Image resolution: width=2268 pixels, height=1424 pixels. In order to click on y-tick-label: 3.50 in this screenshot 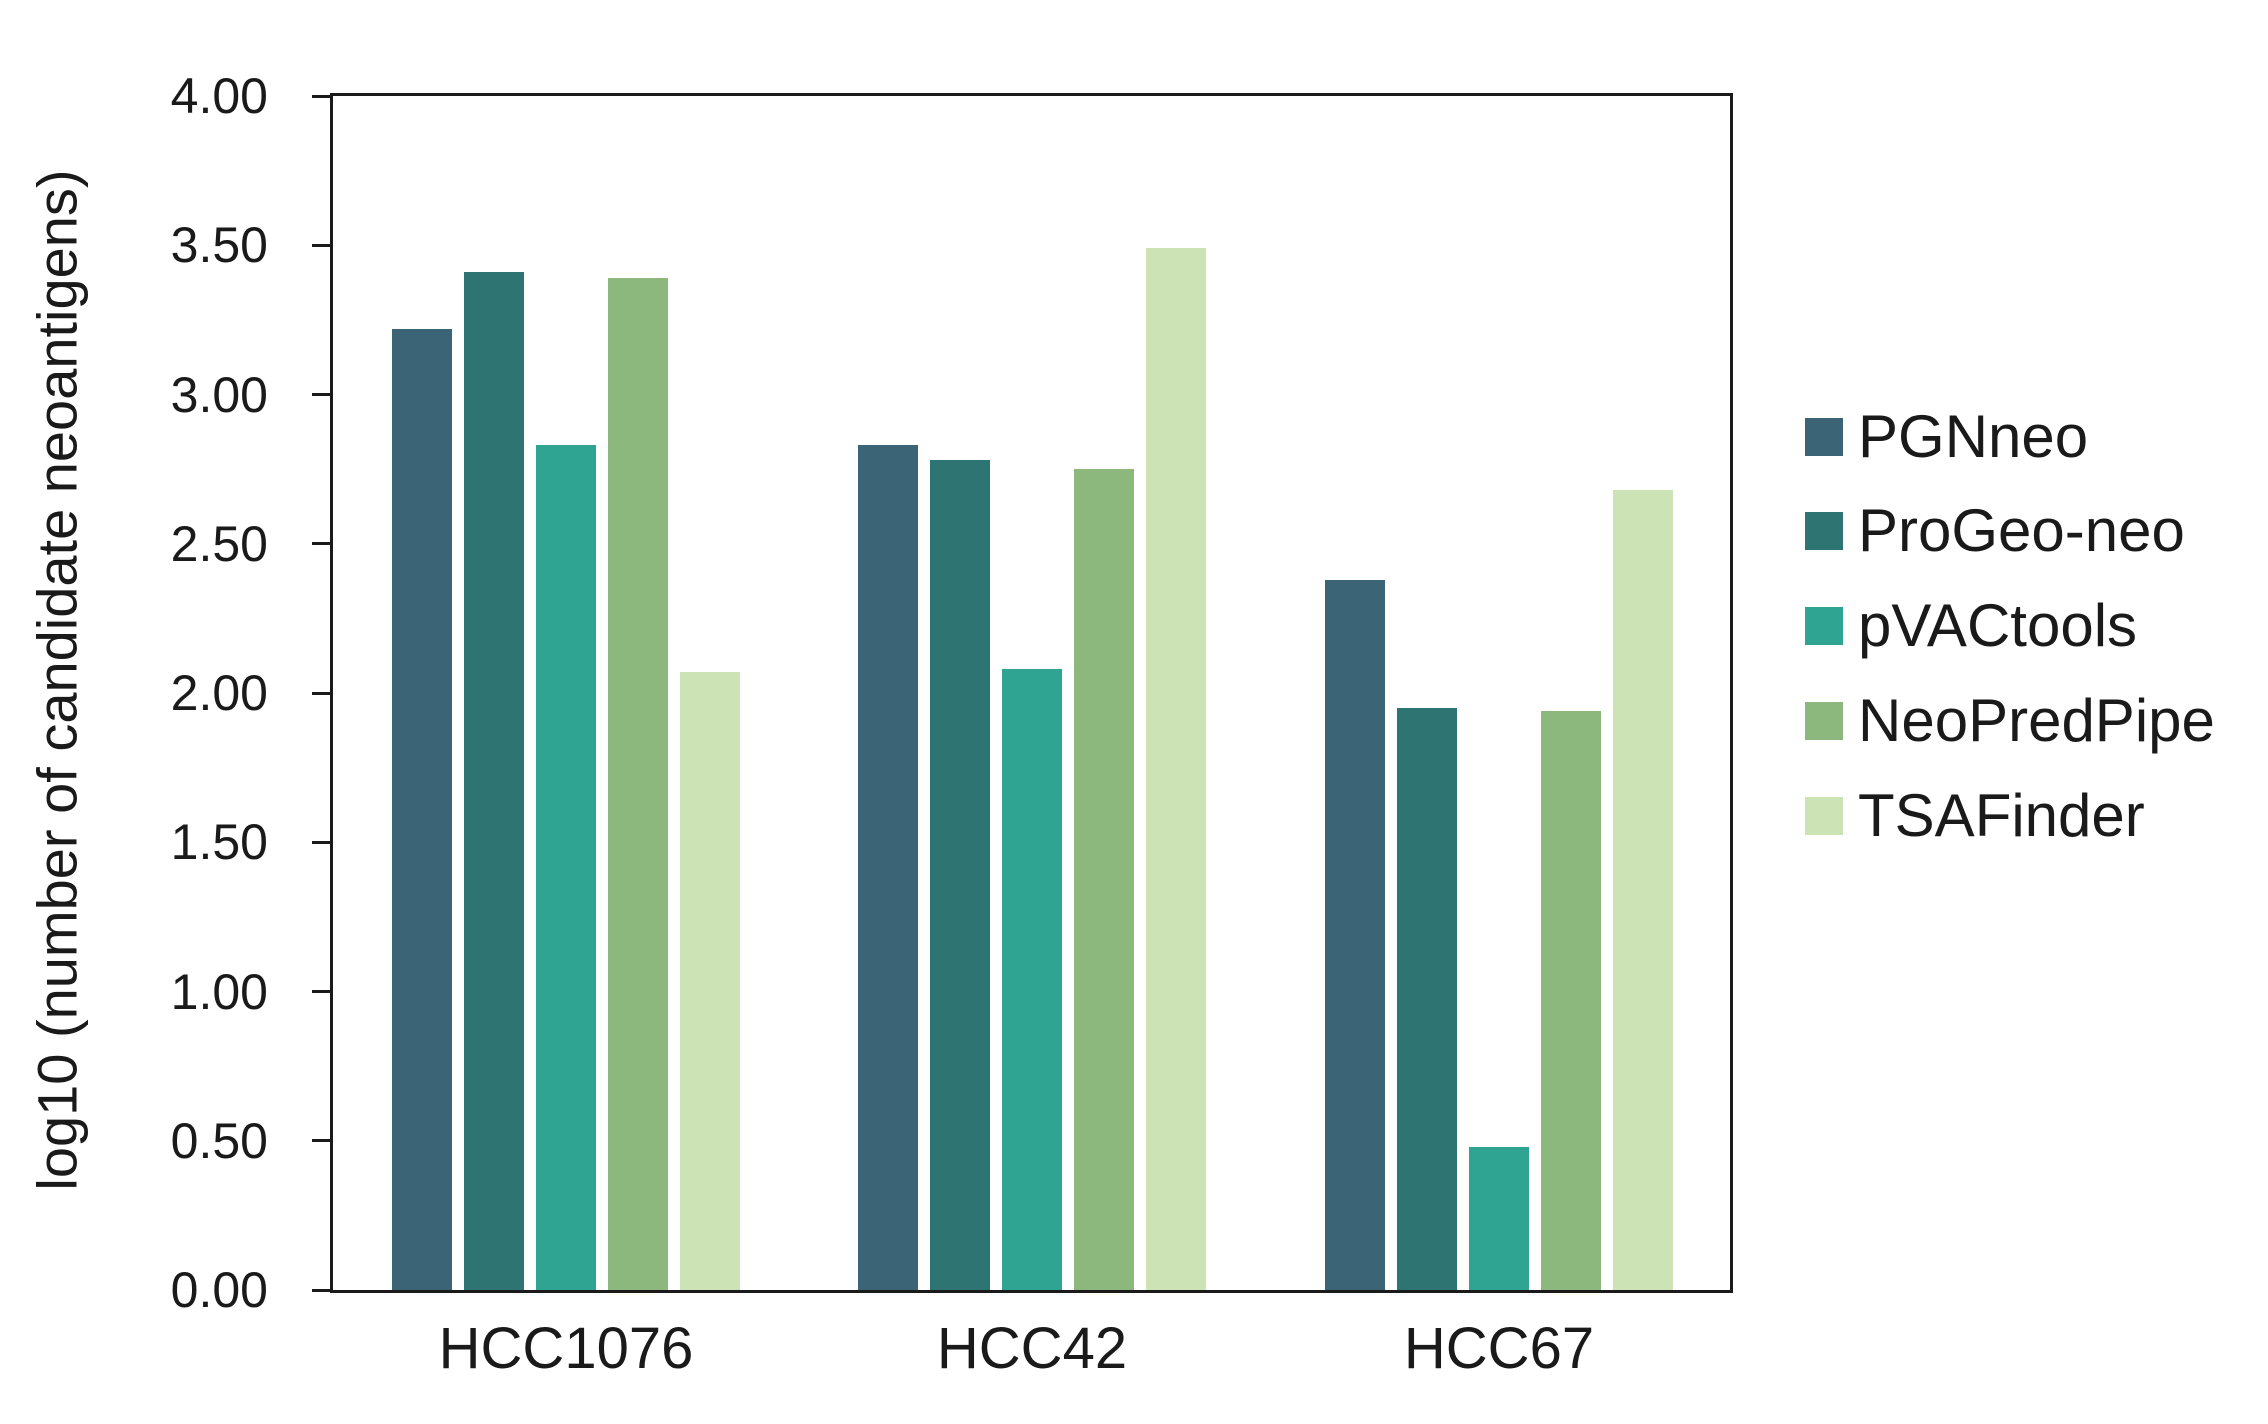, I will do `click(219, 245)`.